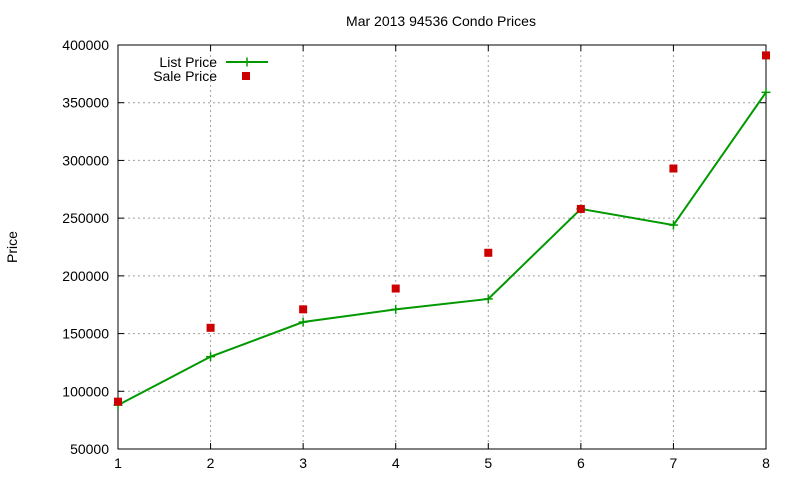 The height and width of the screenshot is (485, 800). Describe the element at coordinates (118, 463) in the screenshot. I see `x-tick-label: 1` at that location.